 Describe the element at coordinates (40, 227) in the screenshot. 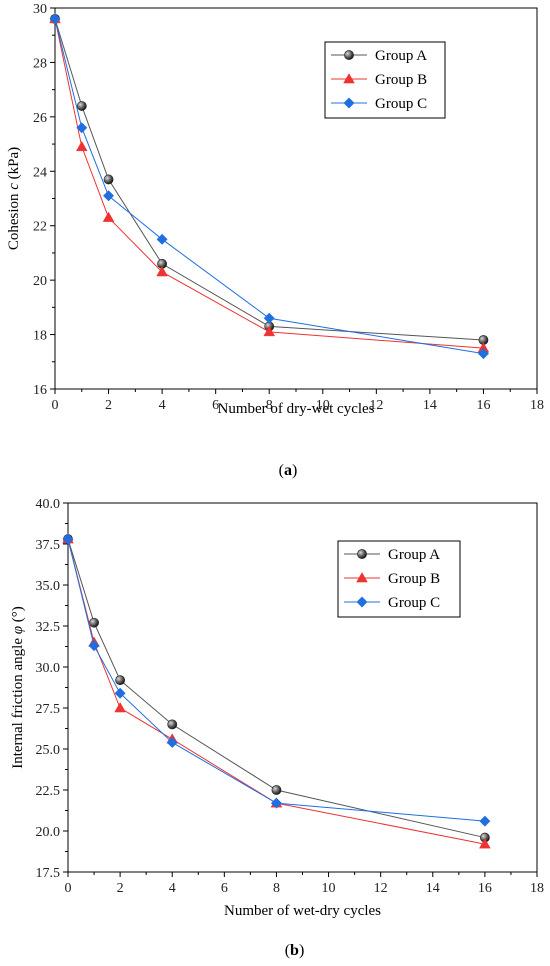

I see `y-tick-label: 22` at that location.